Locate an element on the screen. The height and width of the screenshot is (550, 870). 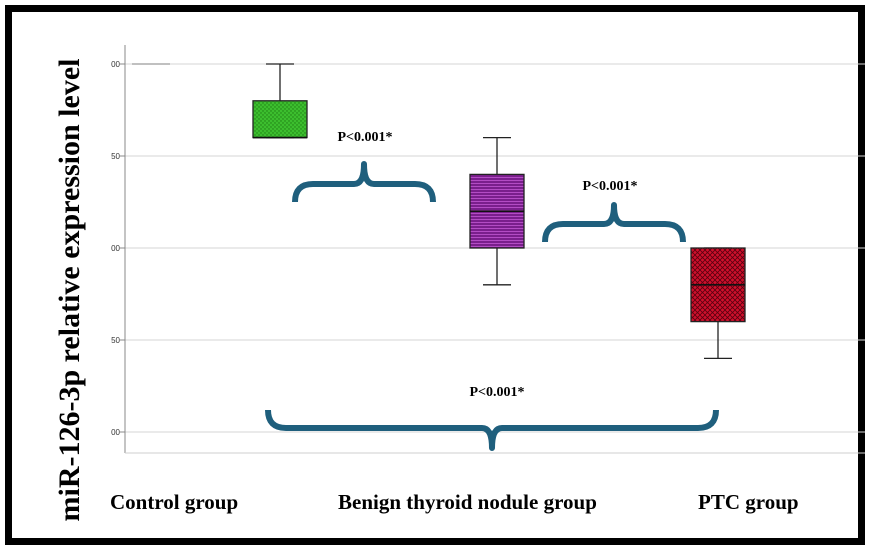
x-category-label: PTC group is located at coordinates (748, 502).